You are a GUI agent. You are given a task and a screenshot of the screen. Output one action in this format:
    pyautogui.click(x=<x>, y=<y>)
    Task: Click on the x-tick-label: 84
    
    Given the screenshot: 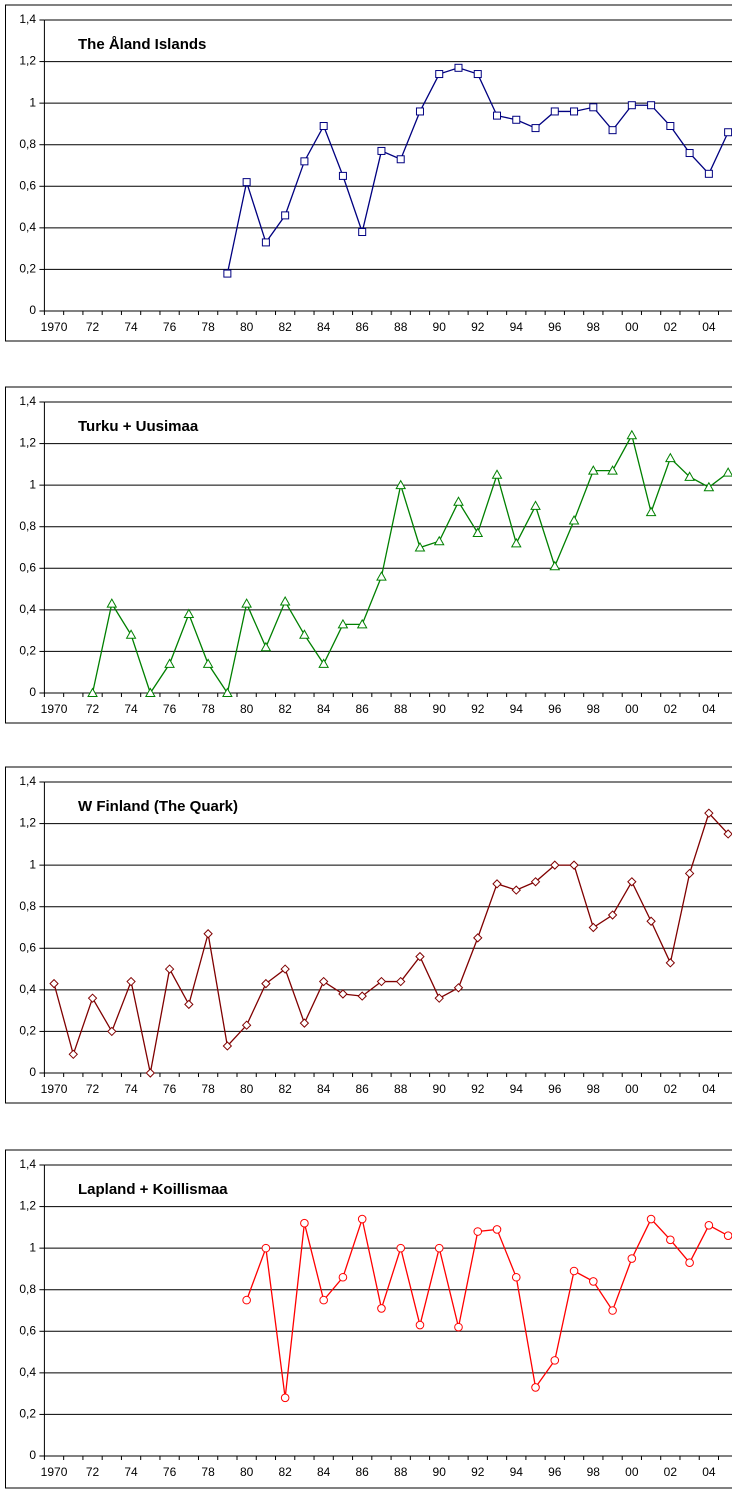 What is the action you would take?
    pyautogui.click(x=324, y=709)
    